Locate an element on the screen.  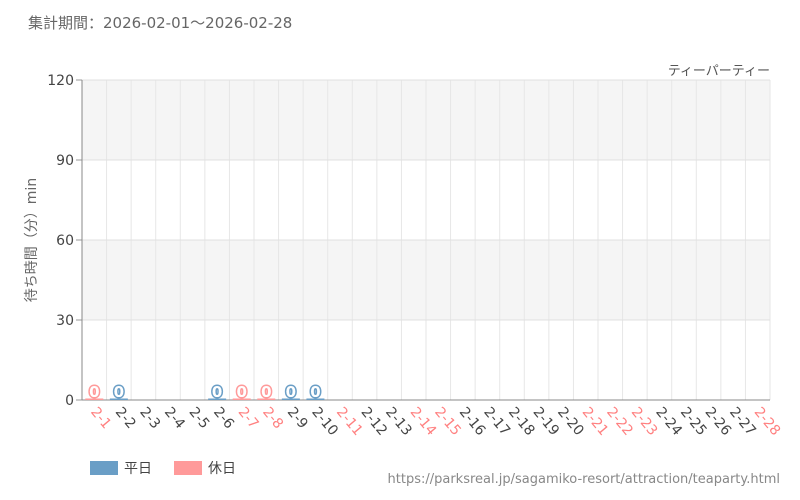
x-tick-label: 2-8 is located at coordinates (272, 418).